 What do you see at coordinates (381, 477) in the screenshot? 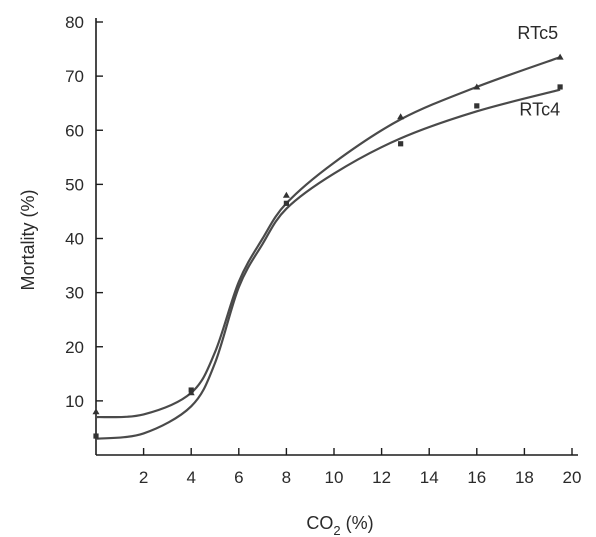
I see `x-tick-label: 12` at bounding box center [381, 477].